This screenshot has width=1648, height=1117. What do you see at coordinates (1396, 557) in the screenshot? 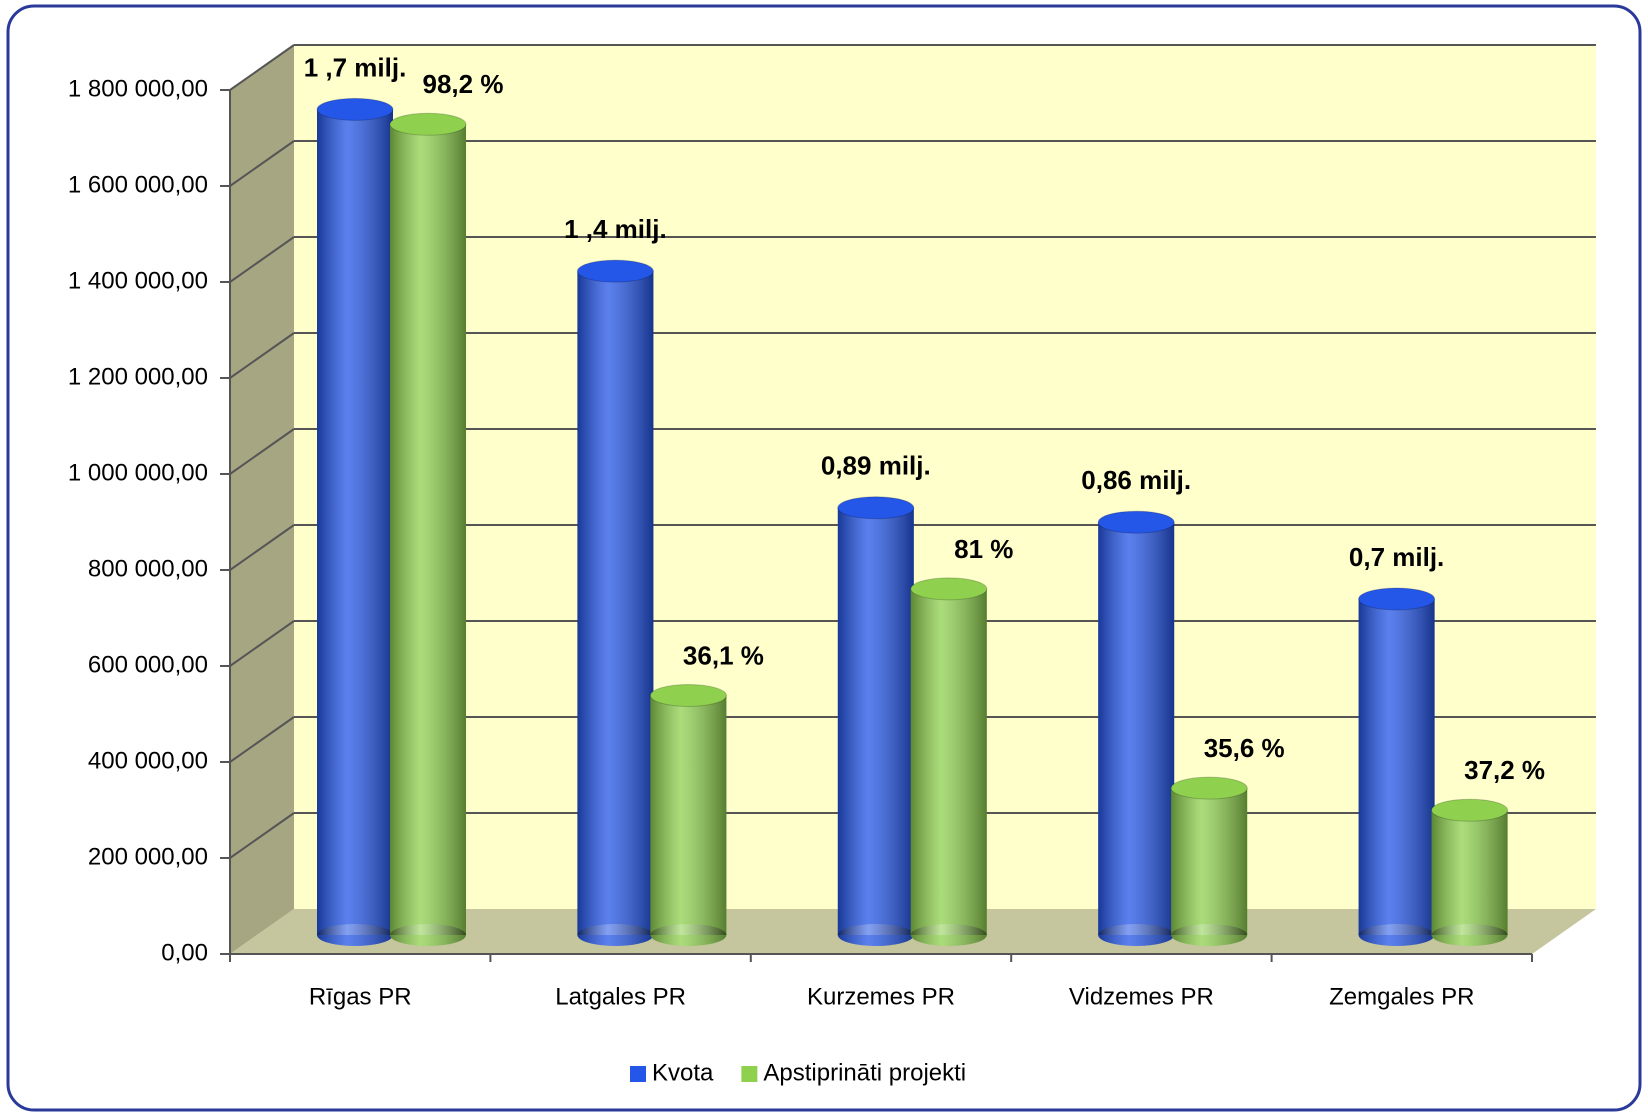
I see `value-label: 0,7 milj.` at bounding box center [1396, 557].